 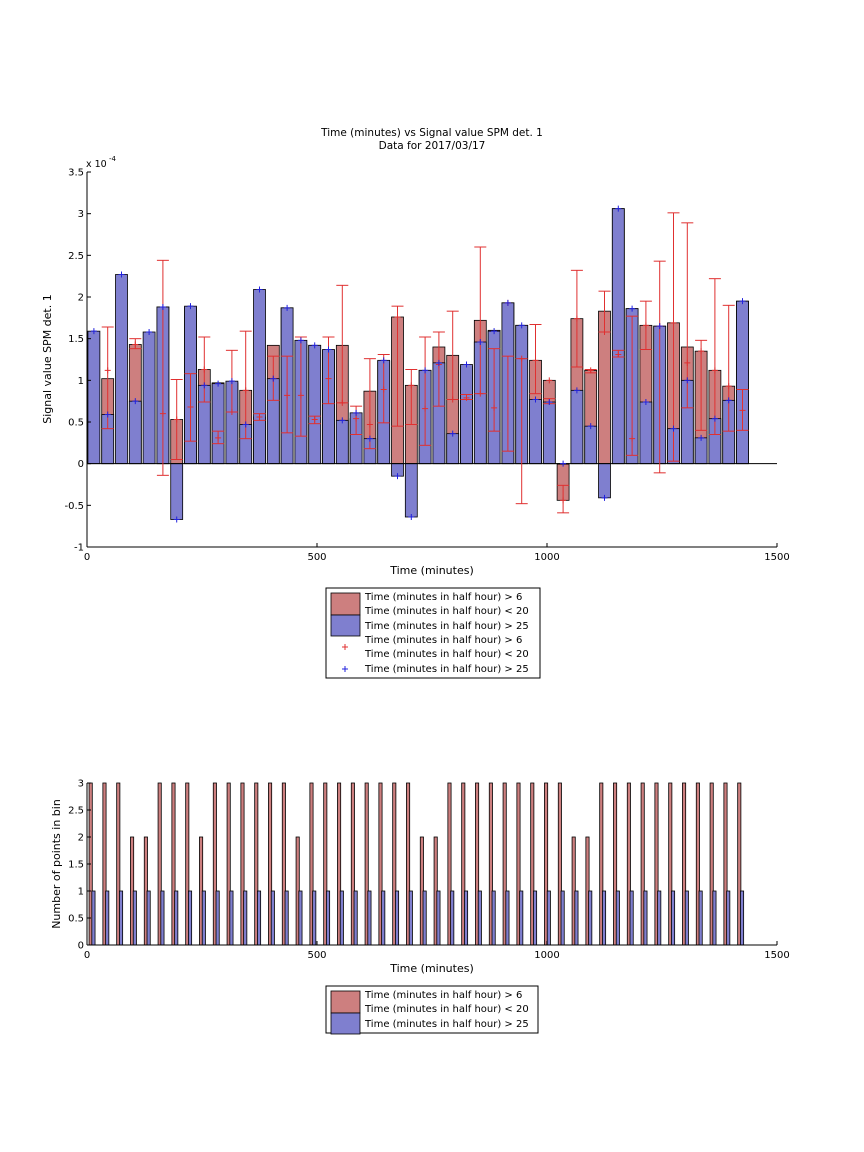 What do you see at coordinates (76, 256) in the screenshot?
I see `signal-chart-y-tick-label: 2.5` at bounding box center [76, 256].